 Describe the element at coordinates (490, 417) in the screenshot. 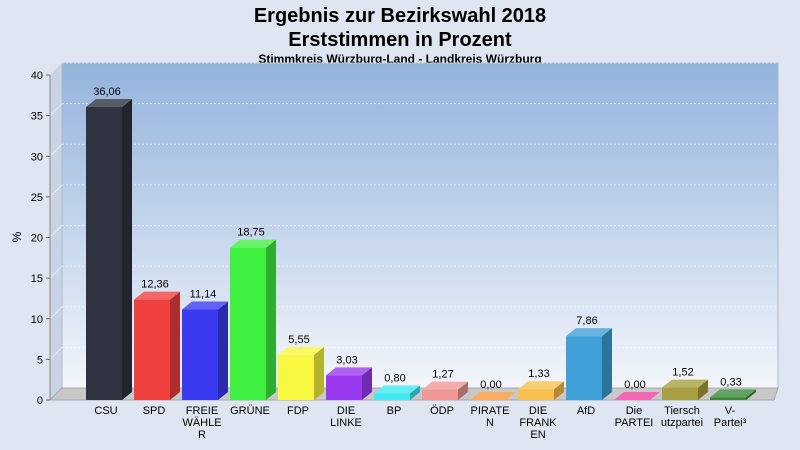

I see `category-label: PIRATE N` at that location.